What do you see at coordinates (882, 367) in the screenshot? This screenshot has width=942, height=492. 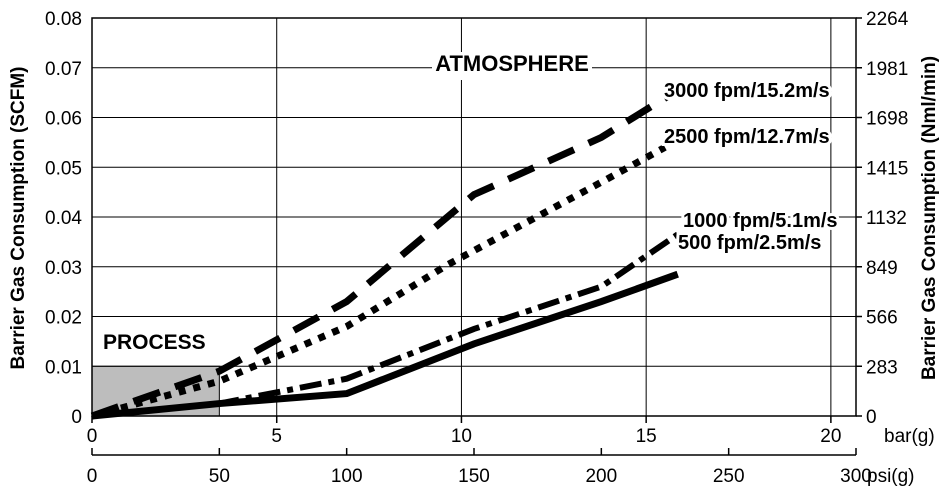 I see `y-tick-label-right: 283` at bounding box center [882, 367].